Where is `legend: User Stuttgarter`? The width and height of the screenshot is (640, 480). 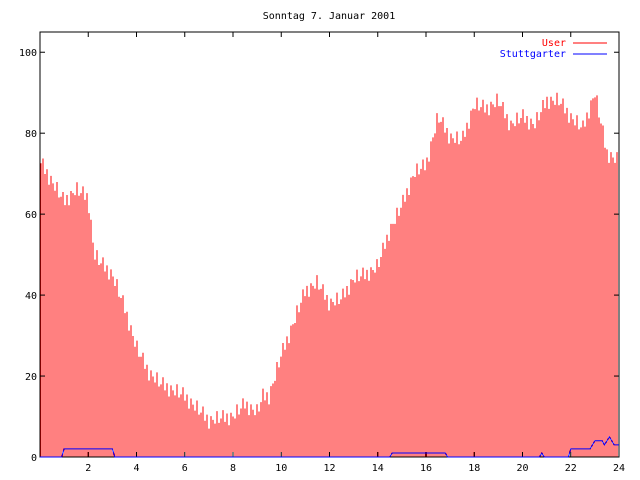
legend: User Stuttgarter is located at coordinates (553, 49).